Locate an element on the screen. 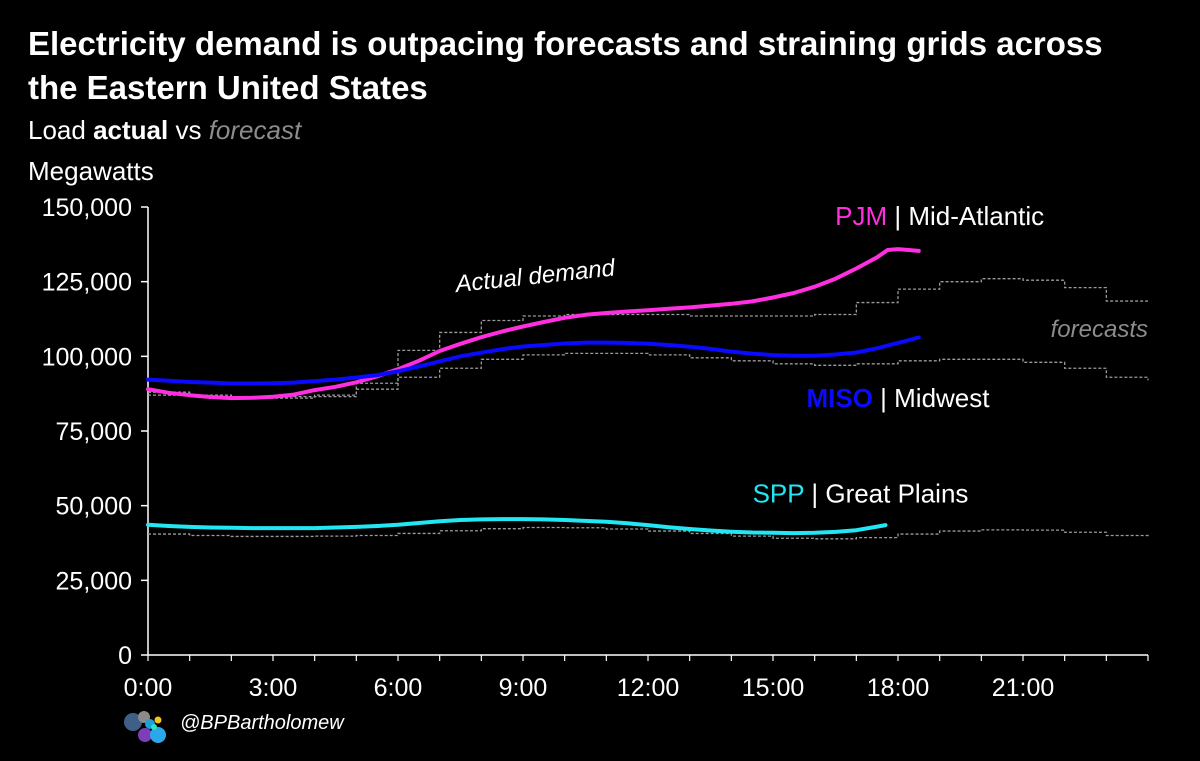 This screenshot has height=761, width=1200. x-tick-label: 18:00 is located at coordinates (898, 688).